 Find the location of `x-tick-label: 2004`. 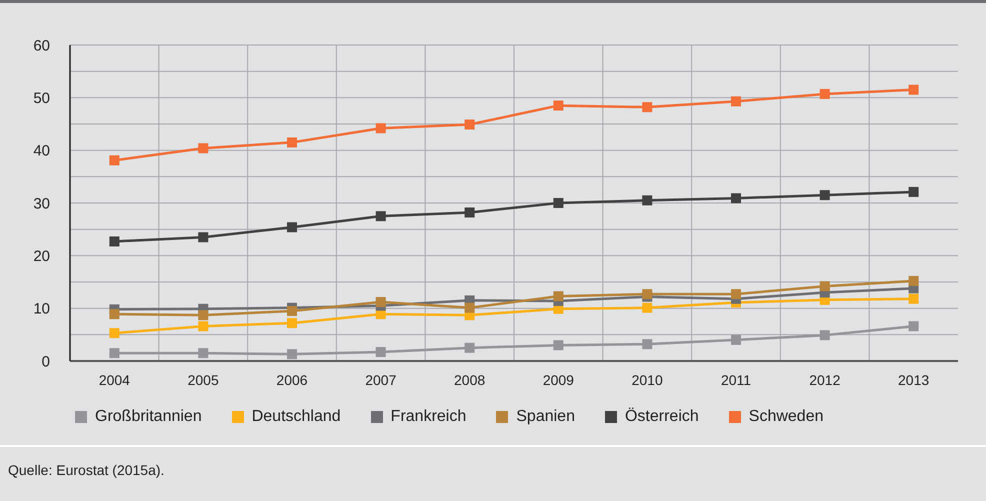

x-tick-label: 2004 is located at coordinates (114, 380).